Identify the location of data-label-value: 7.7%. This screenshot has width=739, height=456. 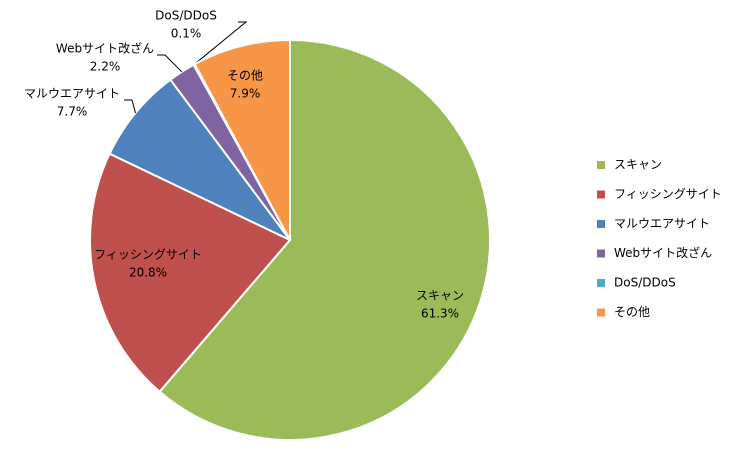
(72, 112).